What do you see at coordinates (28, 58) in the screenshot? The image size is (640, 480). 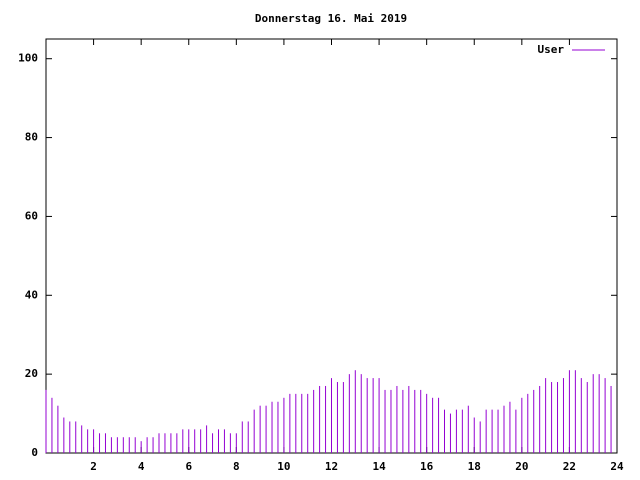 I see `y-tick-label: 100` at bounding box center [28, 58].